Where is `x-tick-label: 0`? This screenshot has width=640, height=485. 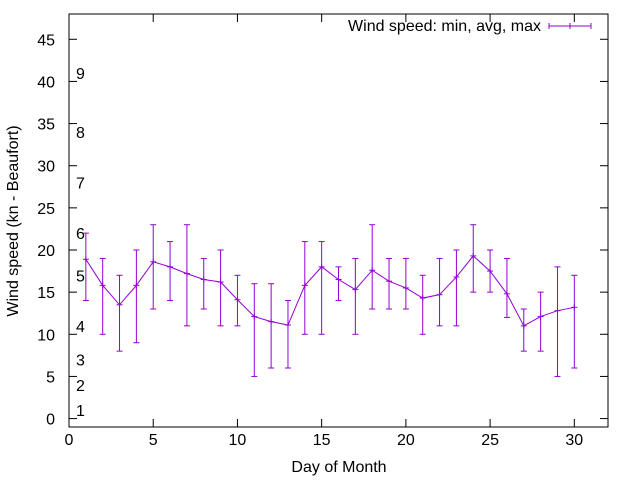 x-tick-label: 0 is located at coordinates (69, 440).